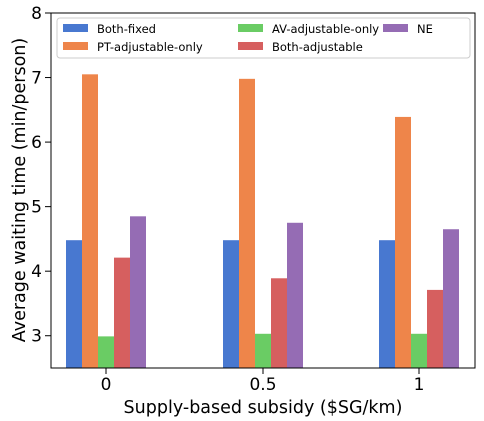 The height and width of the screenshot is (421, 484). What do you see at coordinates (231, 304) in the screenshot?
I see `bar-both-fixed-0.5` at bounding box center [231, 304].